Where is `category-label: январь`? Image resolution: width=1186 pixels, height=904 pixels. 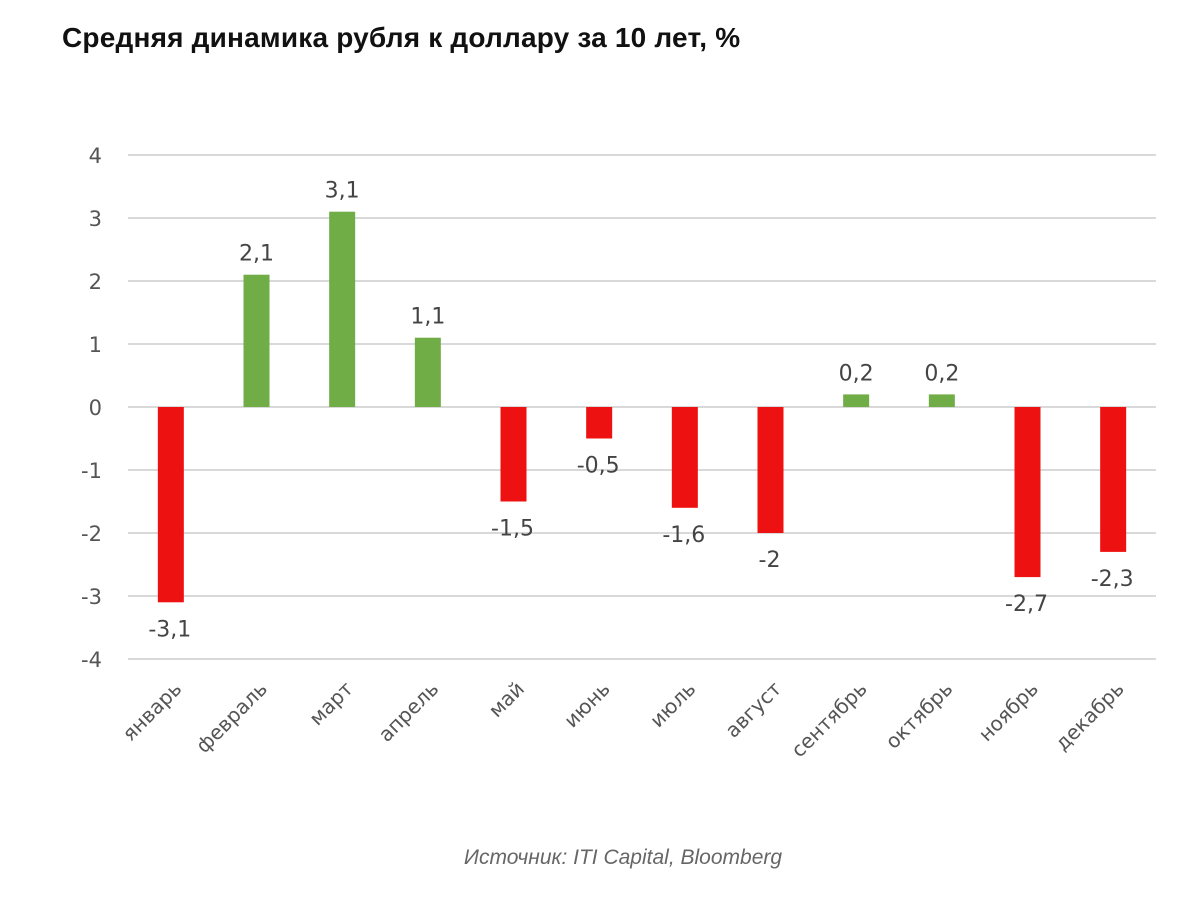
category-label: январь is located at coordinates (151, 711).